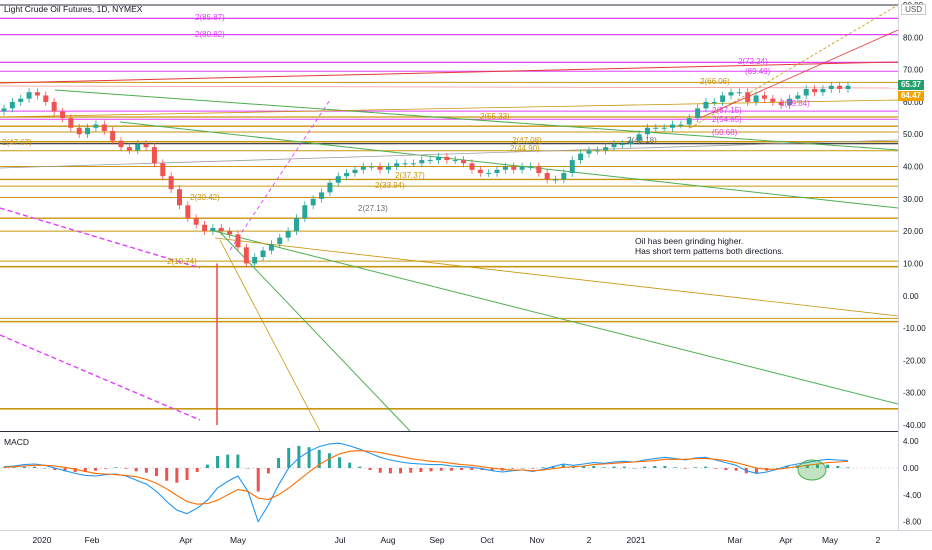 The height and width of the screenshot is (550, 932). I want to click on macd-line, so click(426, 482).